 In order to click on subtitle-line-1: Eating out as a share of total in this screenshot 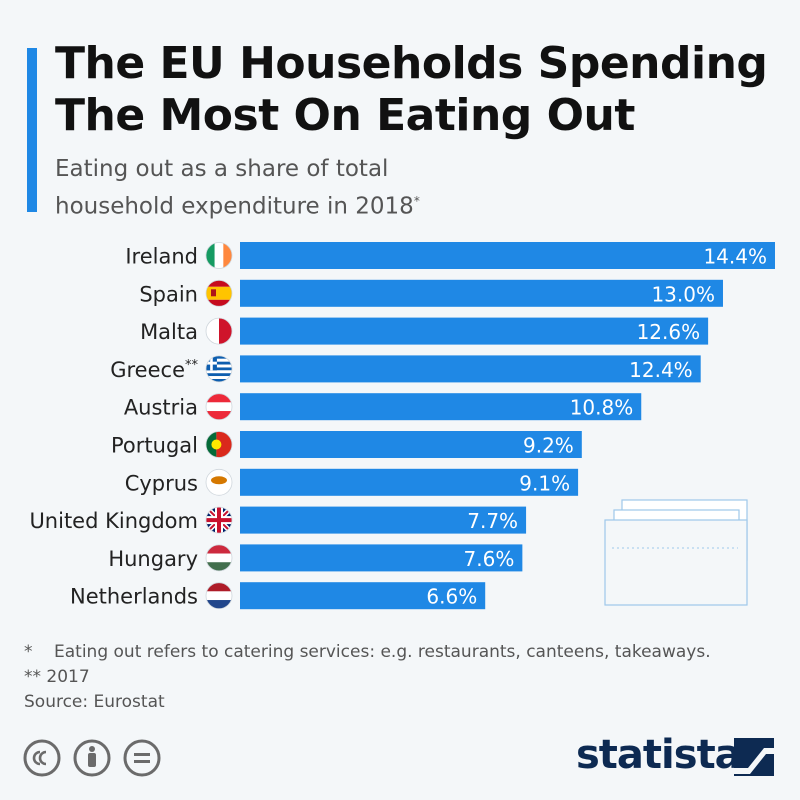, I will do `click(222, 169)`.